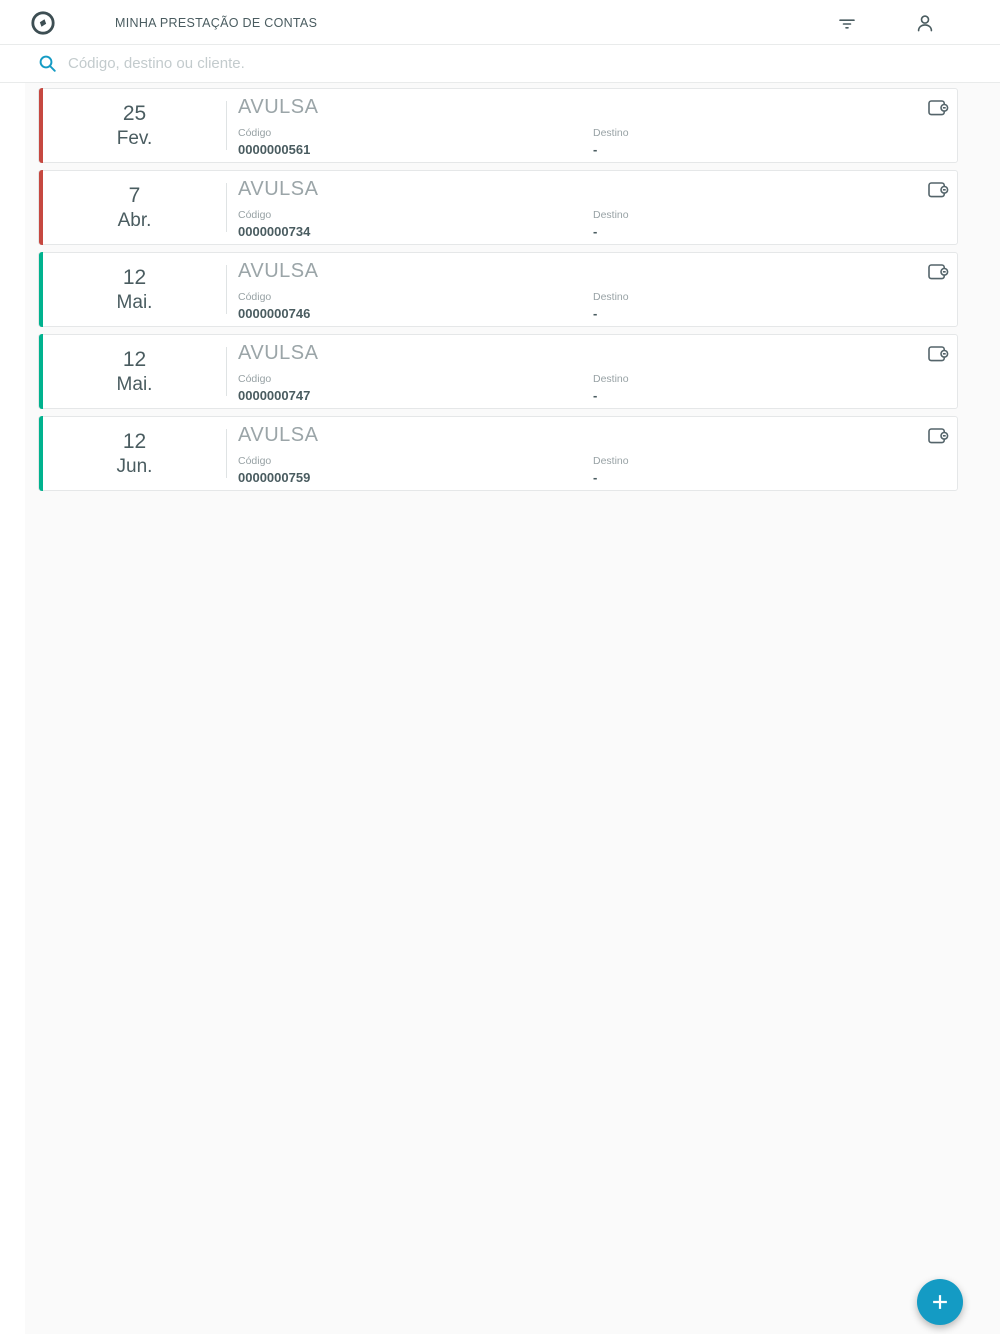  What do you see at coordinates (134, 453) in the screenshot?
I see `card-date: 12 Jun.` at bounding box center [134, 453].